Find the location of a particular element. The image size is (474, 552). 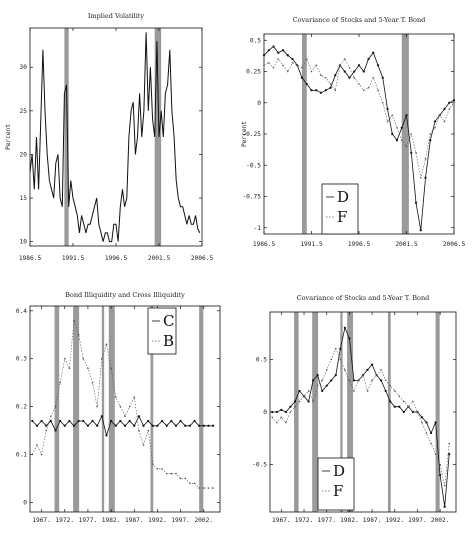

y-tick-label: 0.25 is located at coordinates (253, 72).